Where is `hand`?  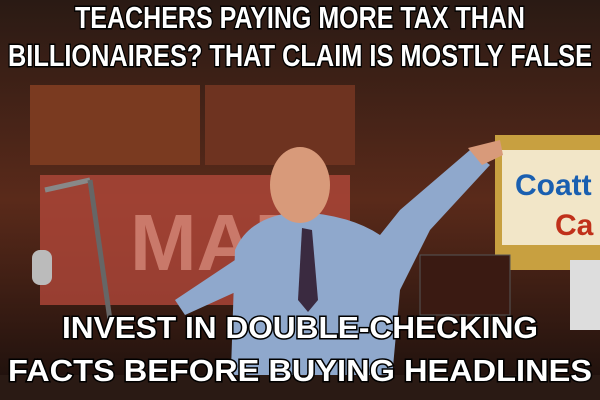
hand is located at coordinates (485, 152).